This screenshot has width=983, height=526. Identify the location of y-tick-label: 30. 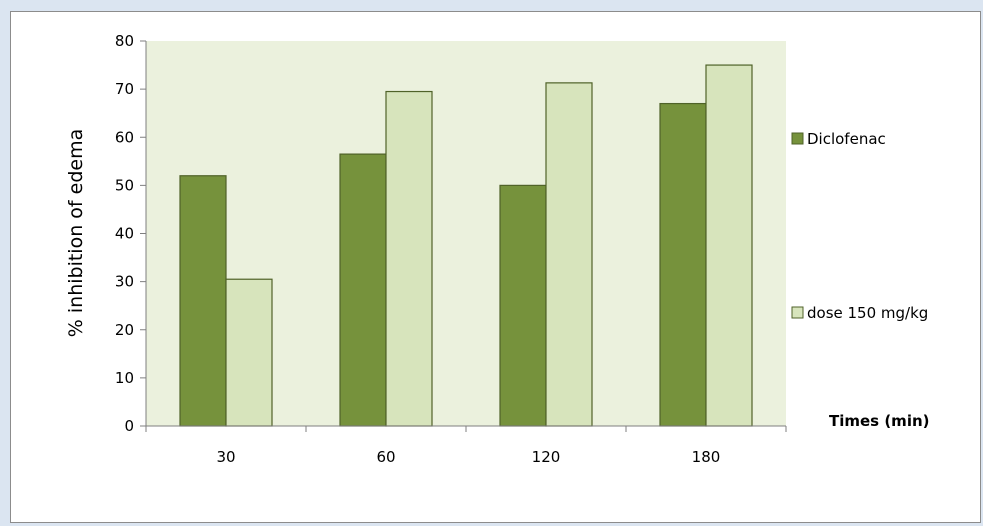
(124, 282).